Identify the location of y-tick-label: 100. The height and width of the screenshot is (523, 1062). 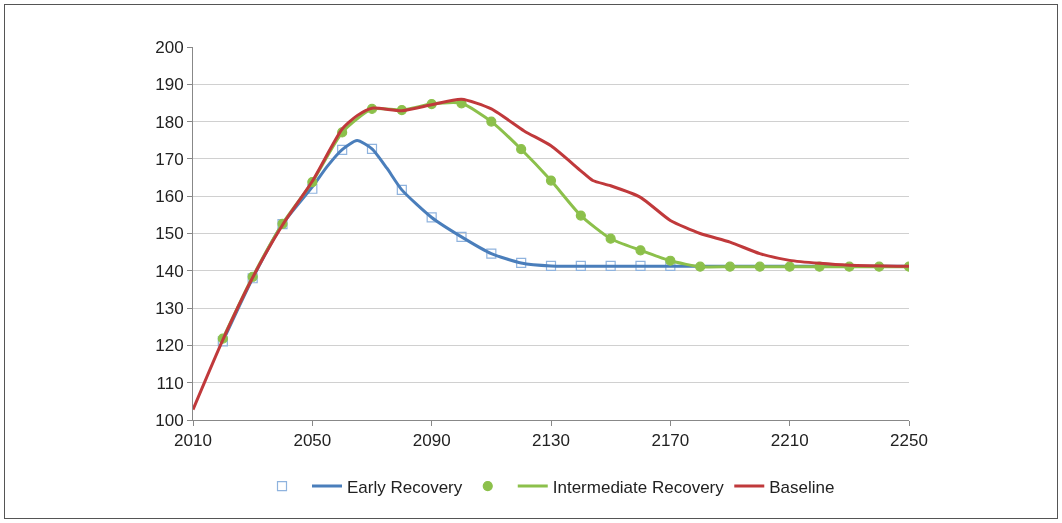
(169, 420).